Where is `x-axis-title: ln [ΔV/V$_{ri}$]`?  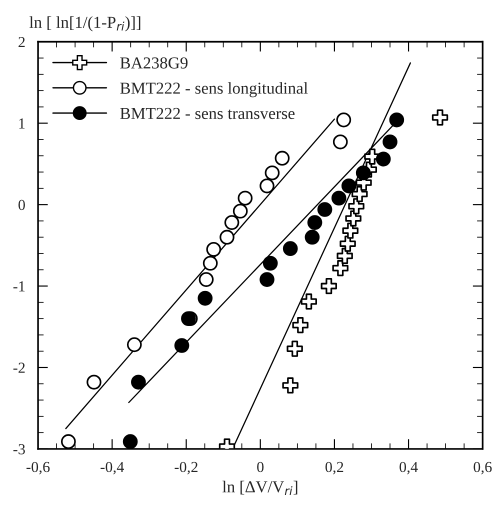 x-axis-title: ln [ΔV/V$_{ri}$] is located at coordinates (260, 488).